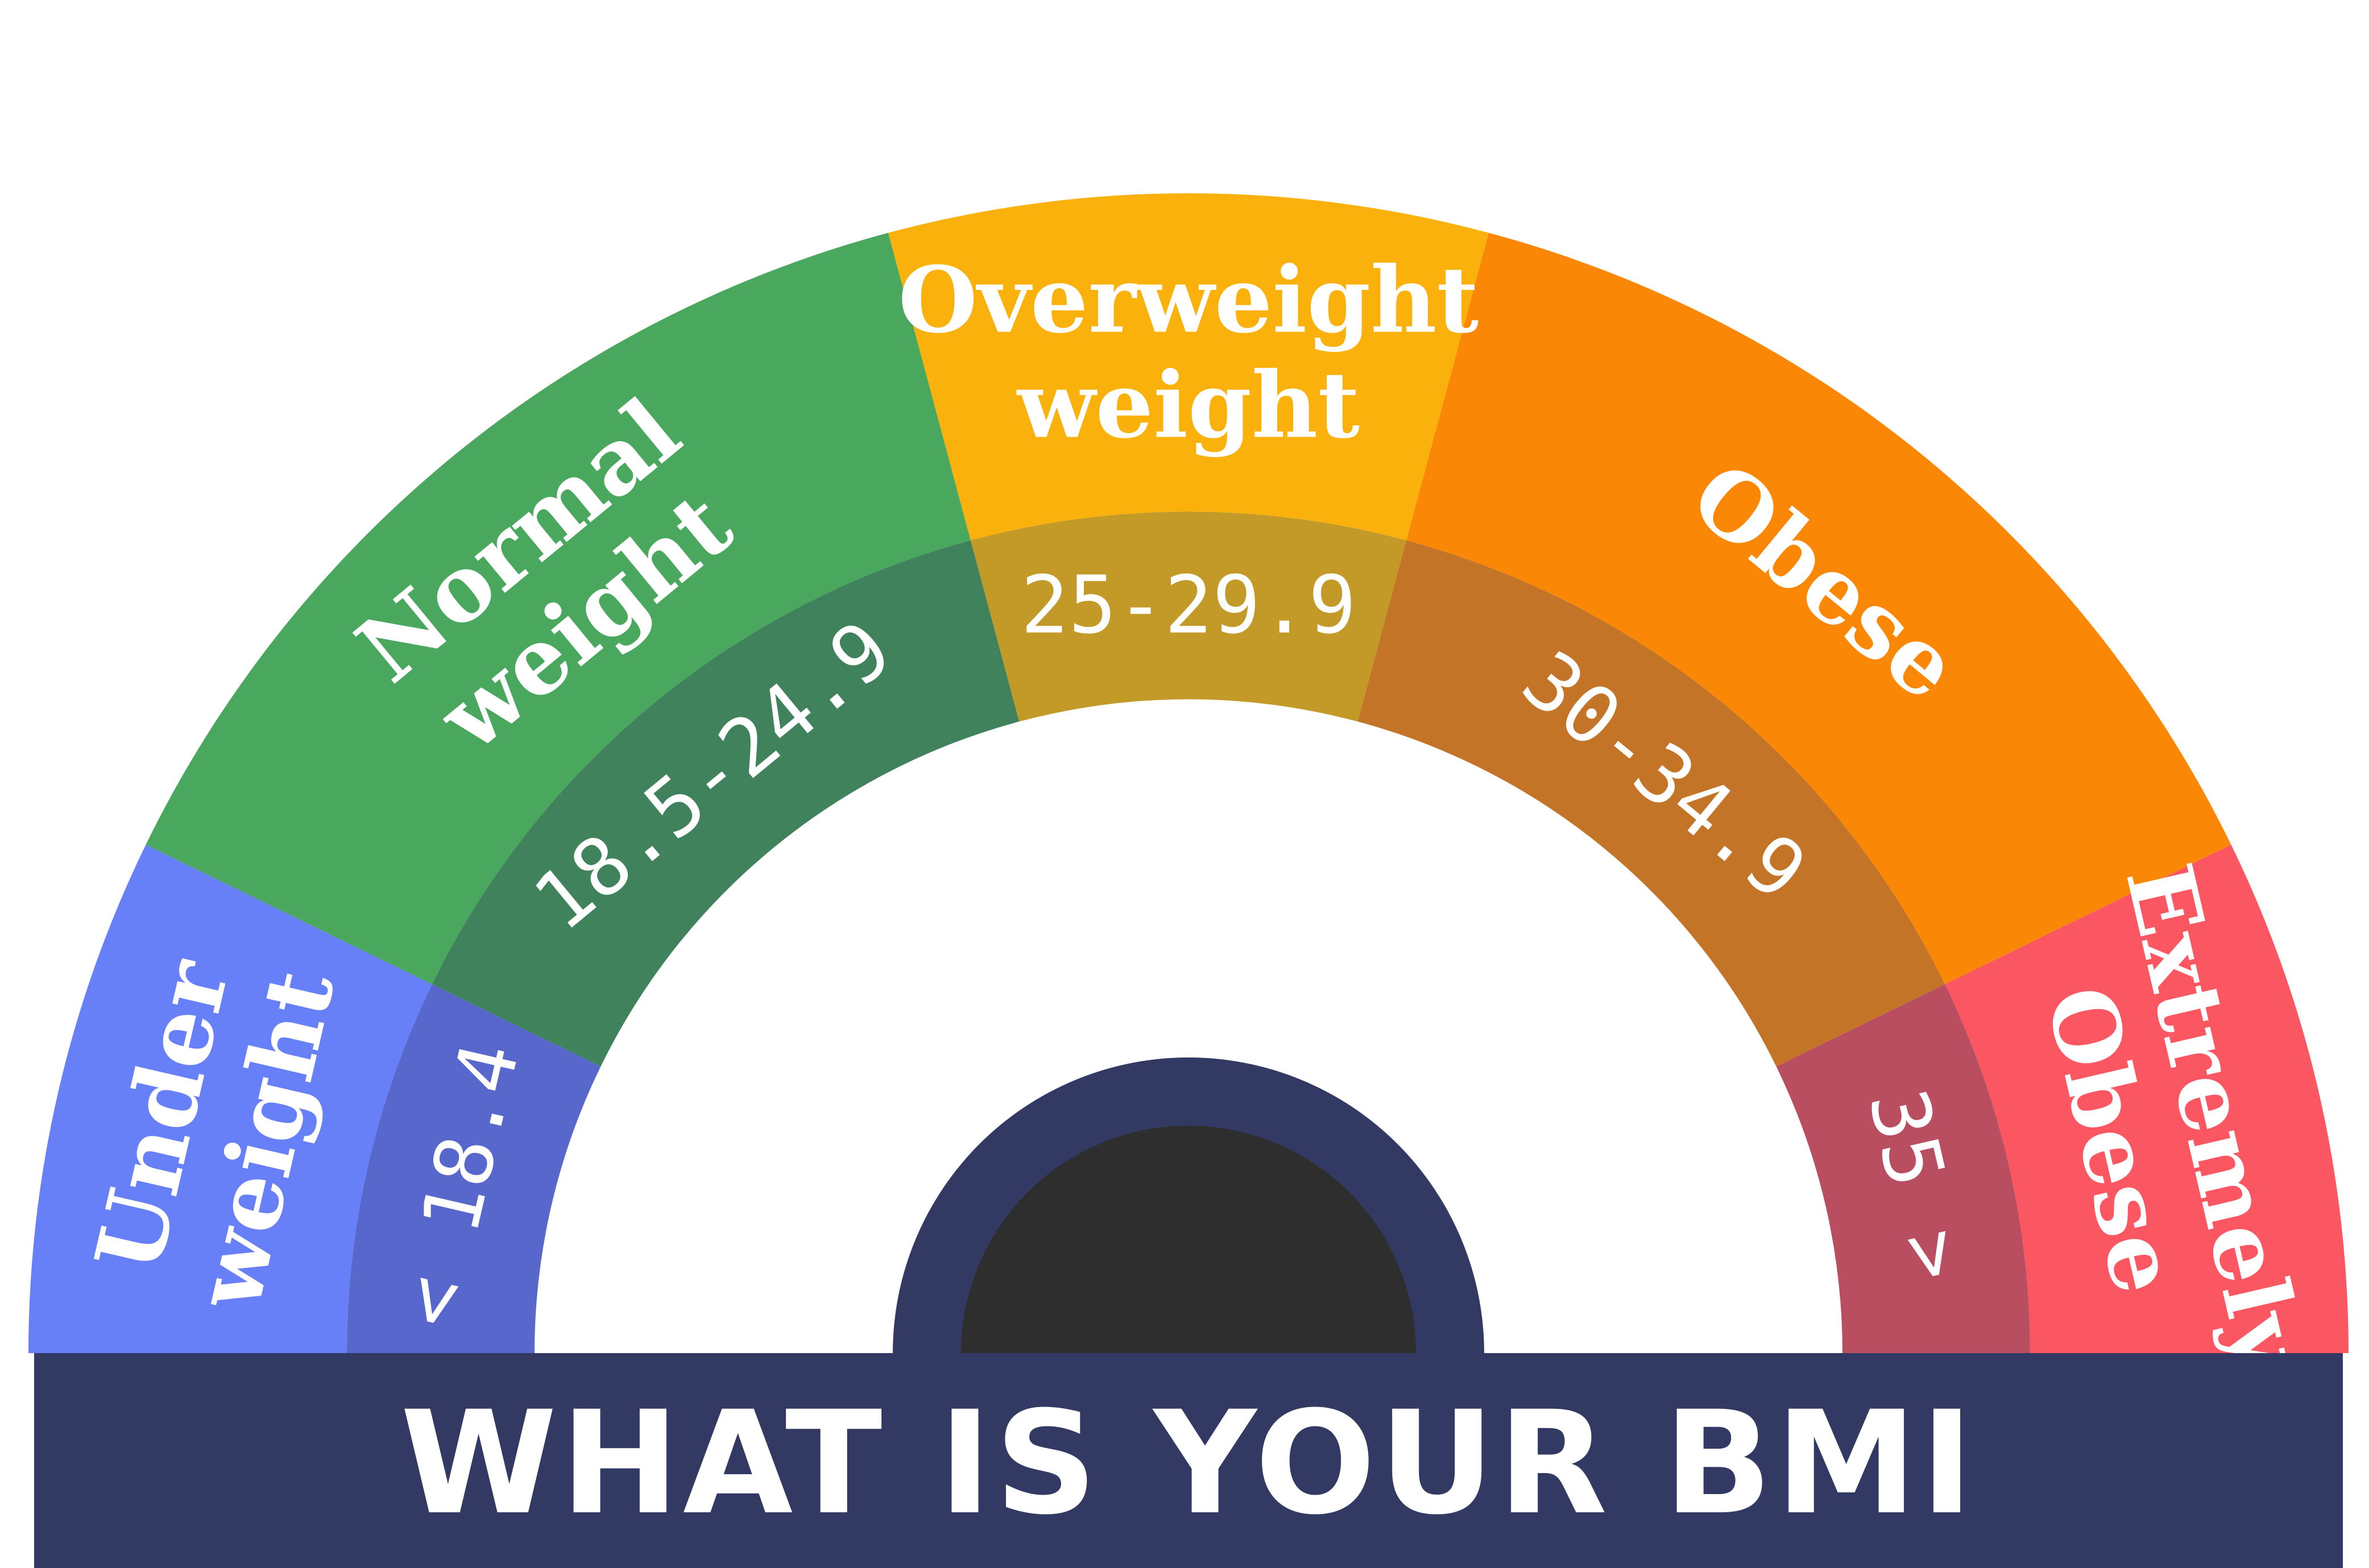 The width and height of the screenshot is (2369, 1568). What do you see at coordinates (726, 803) in the screenshot?
I see `segment-normal-range-band` at bounding box center [726, 803].